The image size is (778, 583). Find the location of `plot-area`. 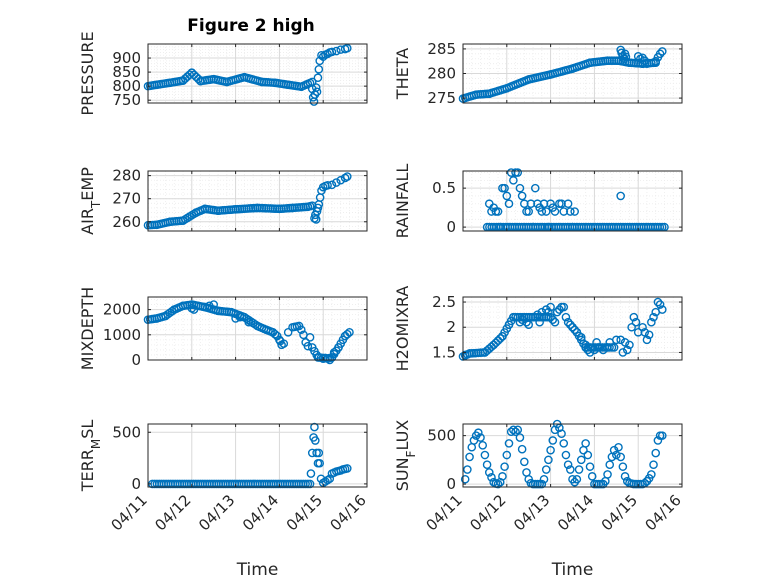

plot-area is located at coordinates (572, 328).